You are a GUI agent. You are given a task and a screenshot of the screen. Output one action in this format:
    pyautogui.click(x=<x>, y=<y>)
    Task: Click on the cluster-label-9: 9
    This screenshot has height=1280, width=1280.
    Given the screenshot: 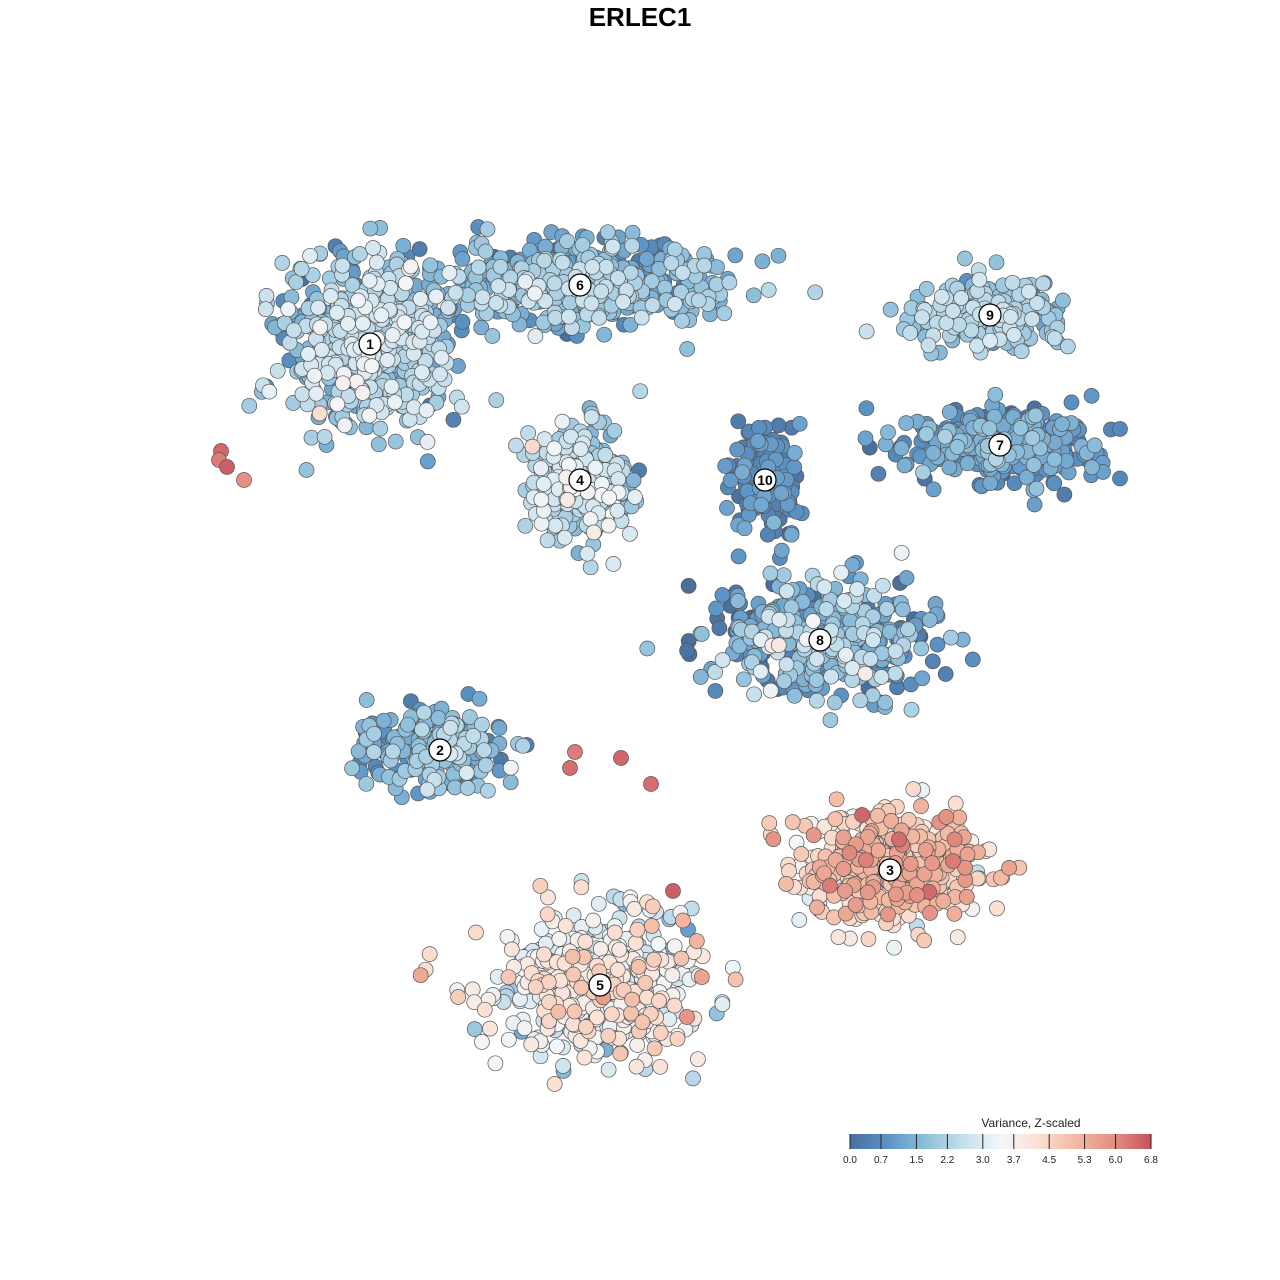 What is the action you would take?
    pyautogui.click(x=990, y=315)
    